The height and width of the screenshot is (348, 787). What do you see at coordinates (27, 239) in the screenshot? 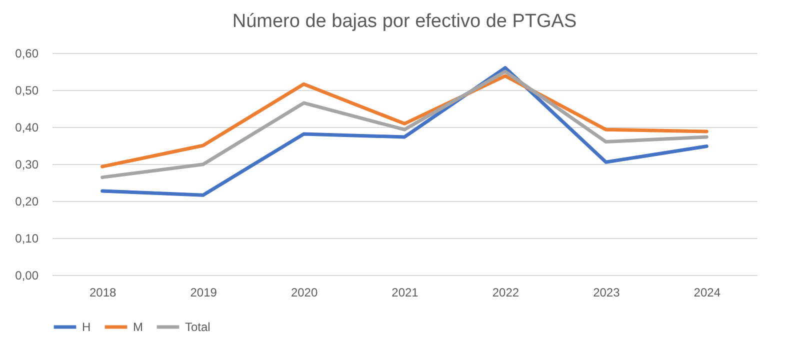
I see `y-tick-label: 0,10` at bounding box center [27, 239].